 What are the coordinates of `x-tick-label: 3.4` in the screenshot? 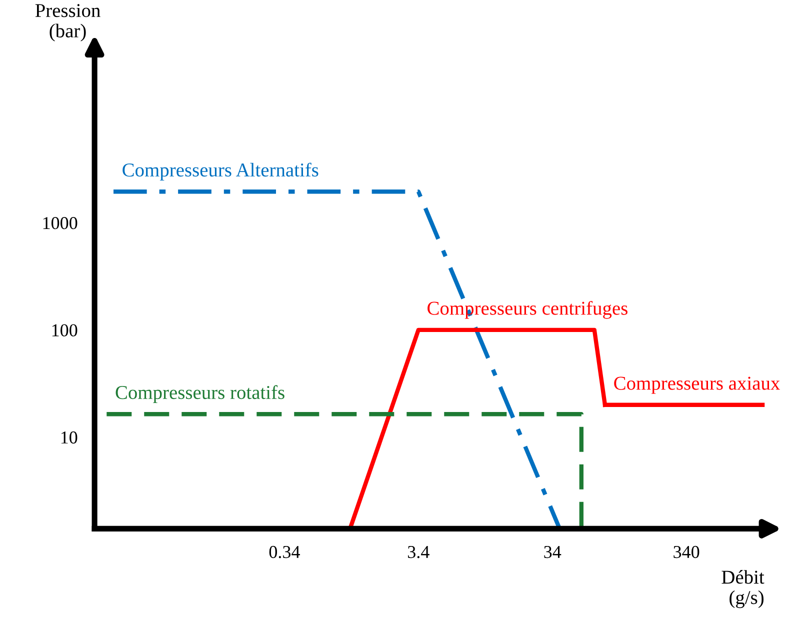 It's located at (419, 552).